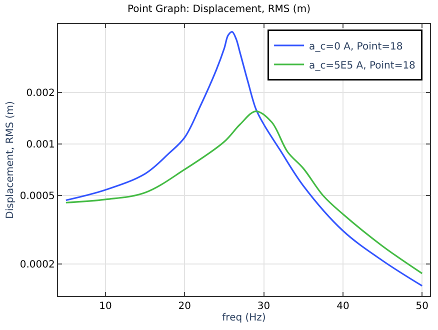 This screenshot has height=330, width=438. What do you see at coordinates (40, 144) in the screenshot?
I see `y-tick-label: 0.001` at bounding box center [40, 144].